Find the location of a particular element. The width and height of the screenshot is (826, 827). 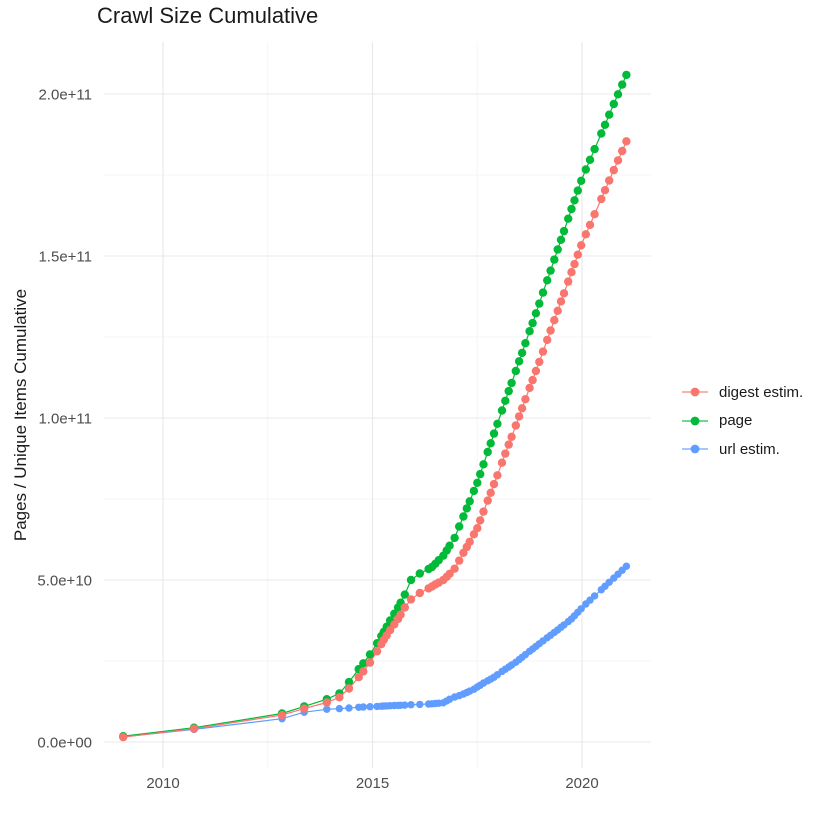

y-tick-label: 1.5e+11 is located at coordinates (65, 257).